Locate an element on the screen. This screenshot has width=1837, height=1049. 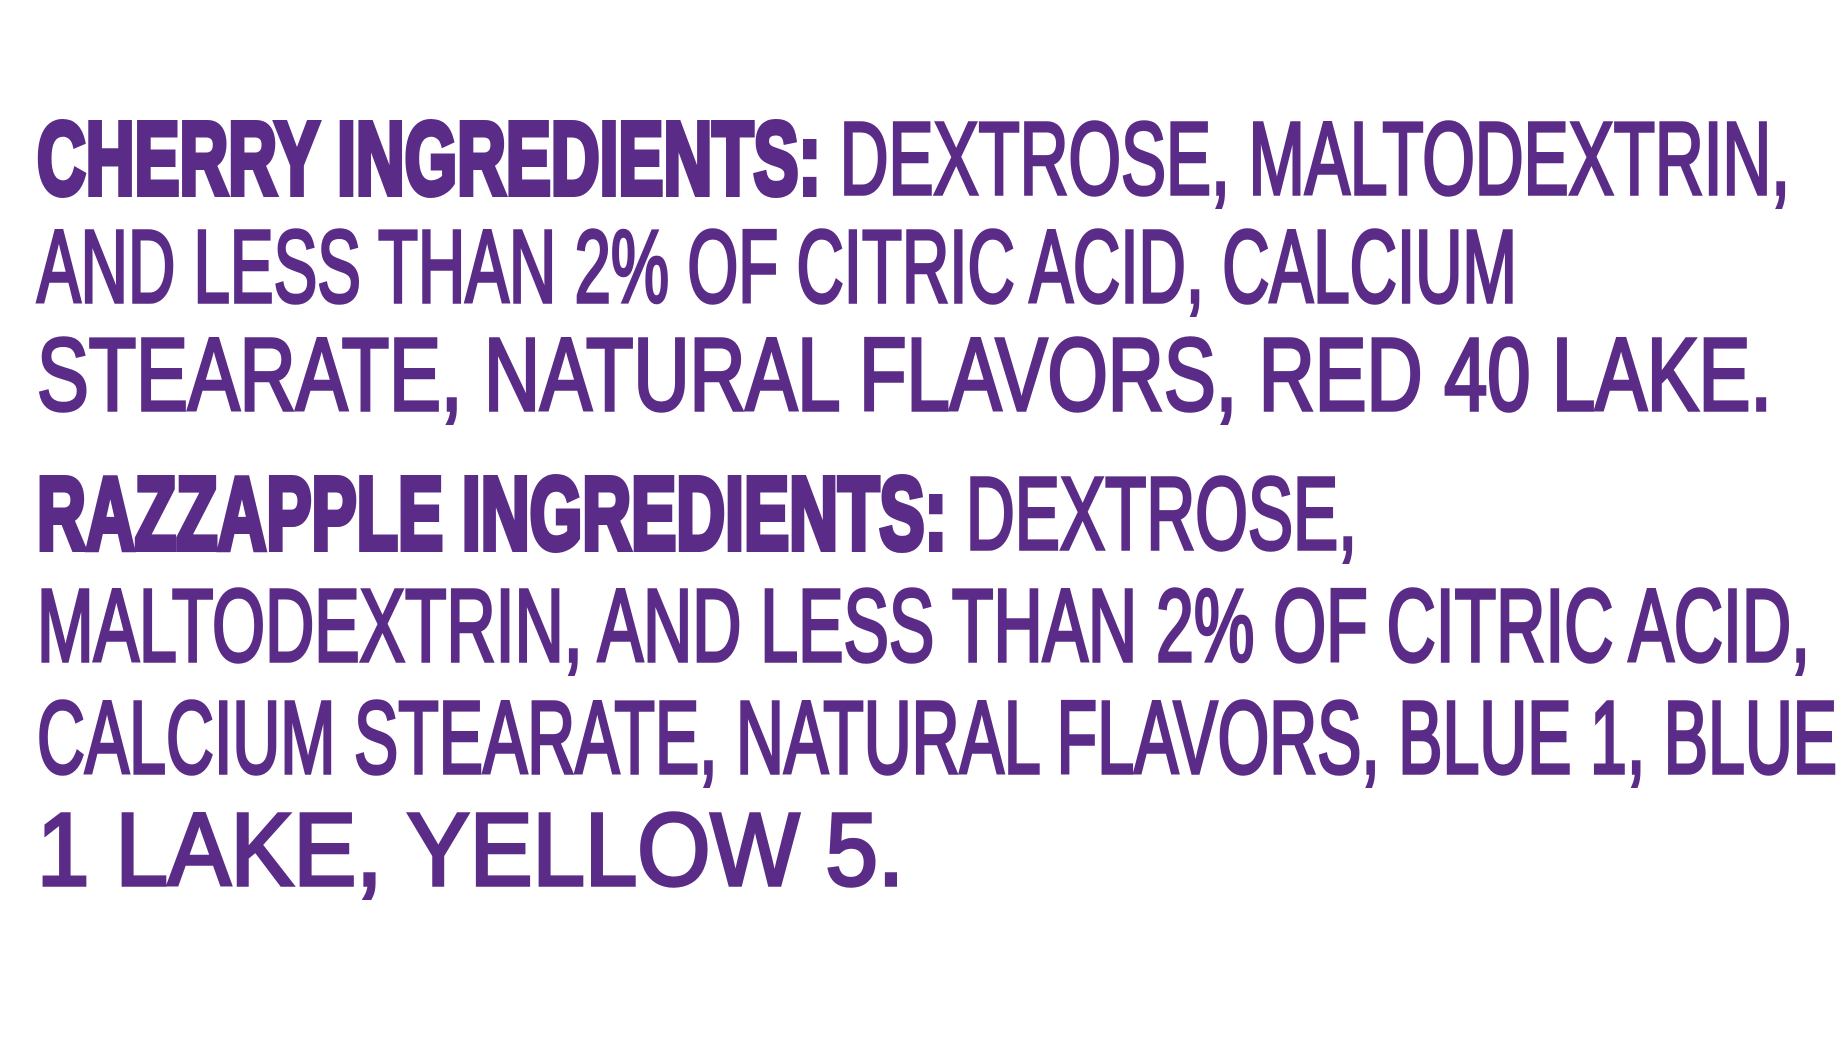
ingredients-text: STEARATE, NATURAL FLAVORS, RED 40 LAKE. is located at coordinates (904, 374).